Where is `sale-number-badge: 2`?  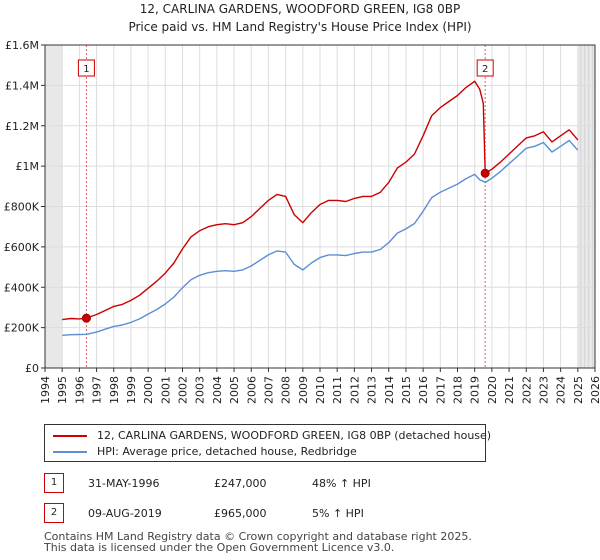
sale-number-badge: 2 is located at coordinates (54, 513).